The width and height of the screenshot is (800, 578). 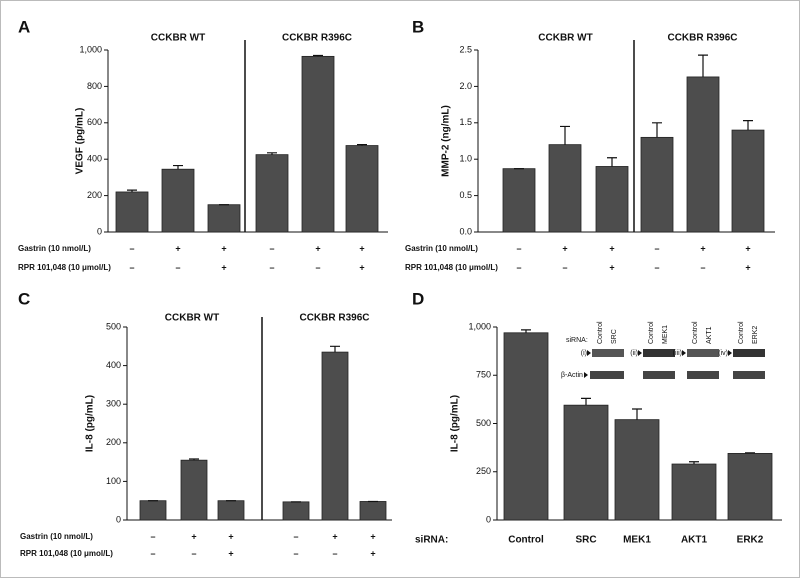 What do you see at coordinates (637, 540) in the screenshot?
I see `x-tick-label: MEK1` at bounding box center [637, 540].